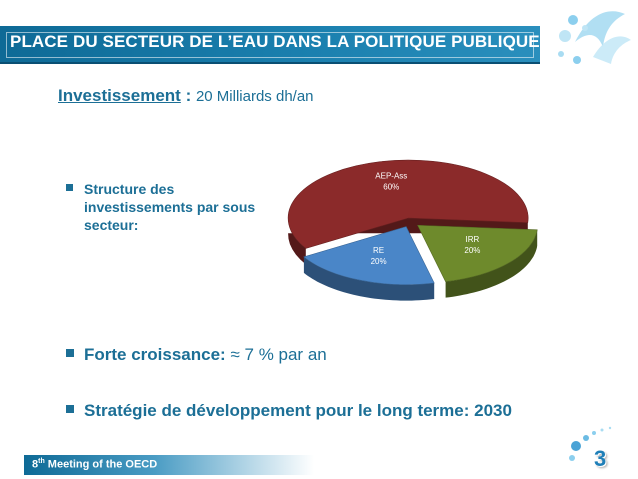 This screenshot has height=479, width=638. Describe the element at coordinates (119, 95) in the screenshot. I see `investment-label: Investissement` at that location.